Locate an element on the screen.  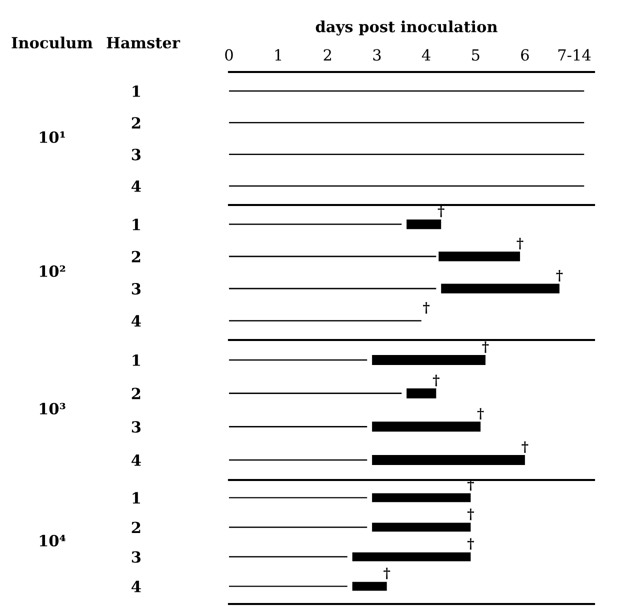
x-tick-label: 2 is located at coordinates (328, 54).